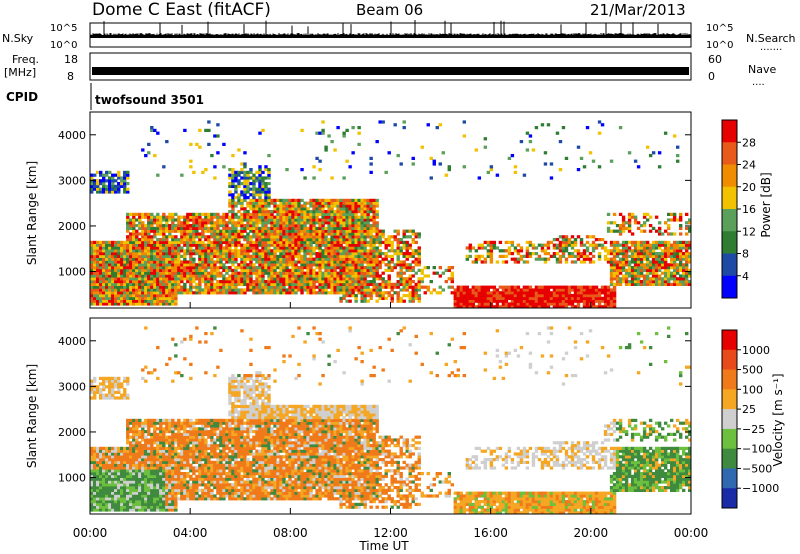 The height and width of the screenshot is (554, 800). What do you see at coordinates (729, 176) in the screenshot?
I see `colorbar-swatch` at bounding box center [729, 176].